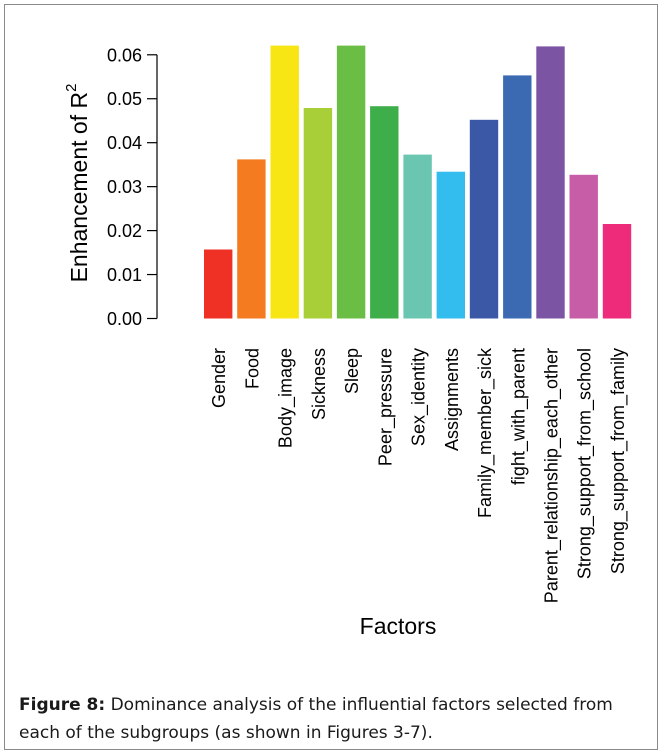 This screenshot has height=755, width=663. I want to click on x-tick-label: Assignments, so click(452, 399).